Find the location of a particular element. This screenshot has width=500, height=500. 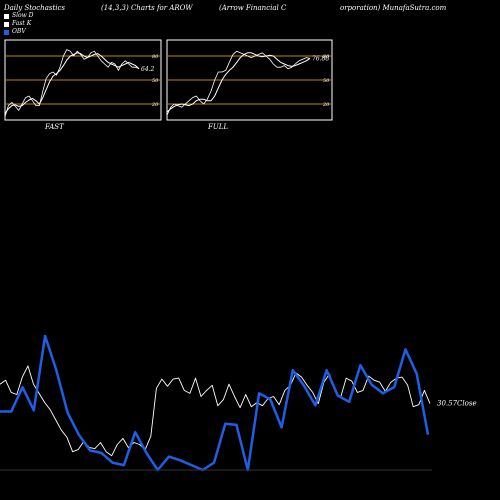

full-value-label: 76.88 is located at coordinates (320, 58).